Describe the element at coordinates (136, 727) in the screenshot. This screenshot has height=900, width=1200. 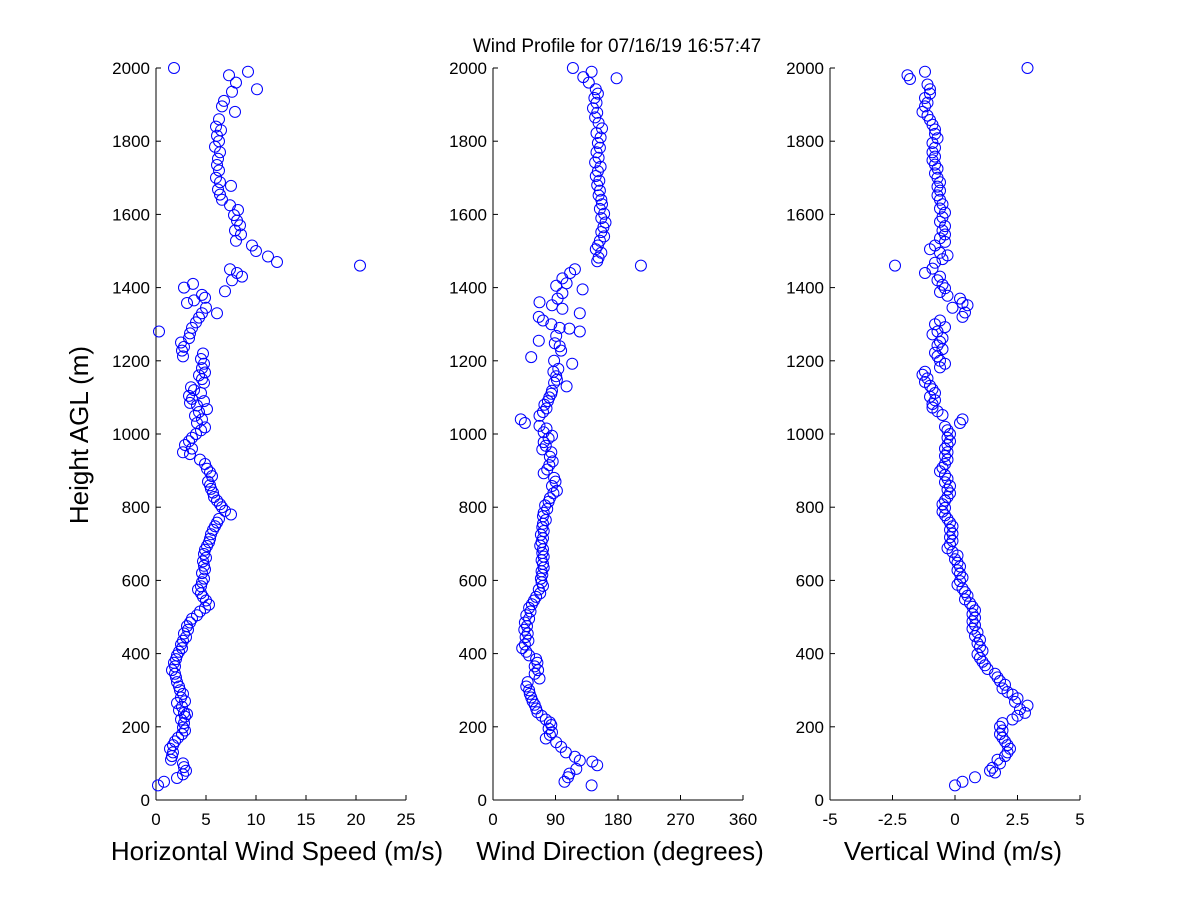
I see `y-tick-label: 200` at that location.